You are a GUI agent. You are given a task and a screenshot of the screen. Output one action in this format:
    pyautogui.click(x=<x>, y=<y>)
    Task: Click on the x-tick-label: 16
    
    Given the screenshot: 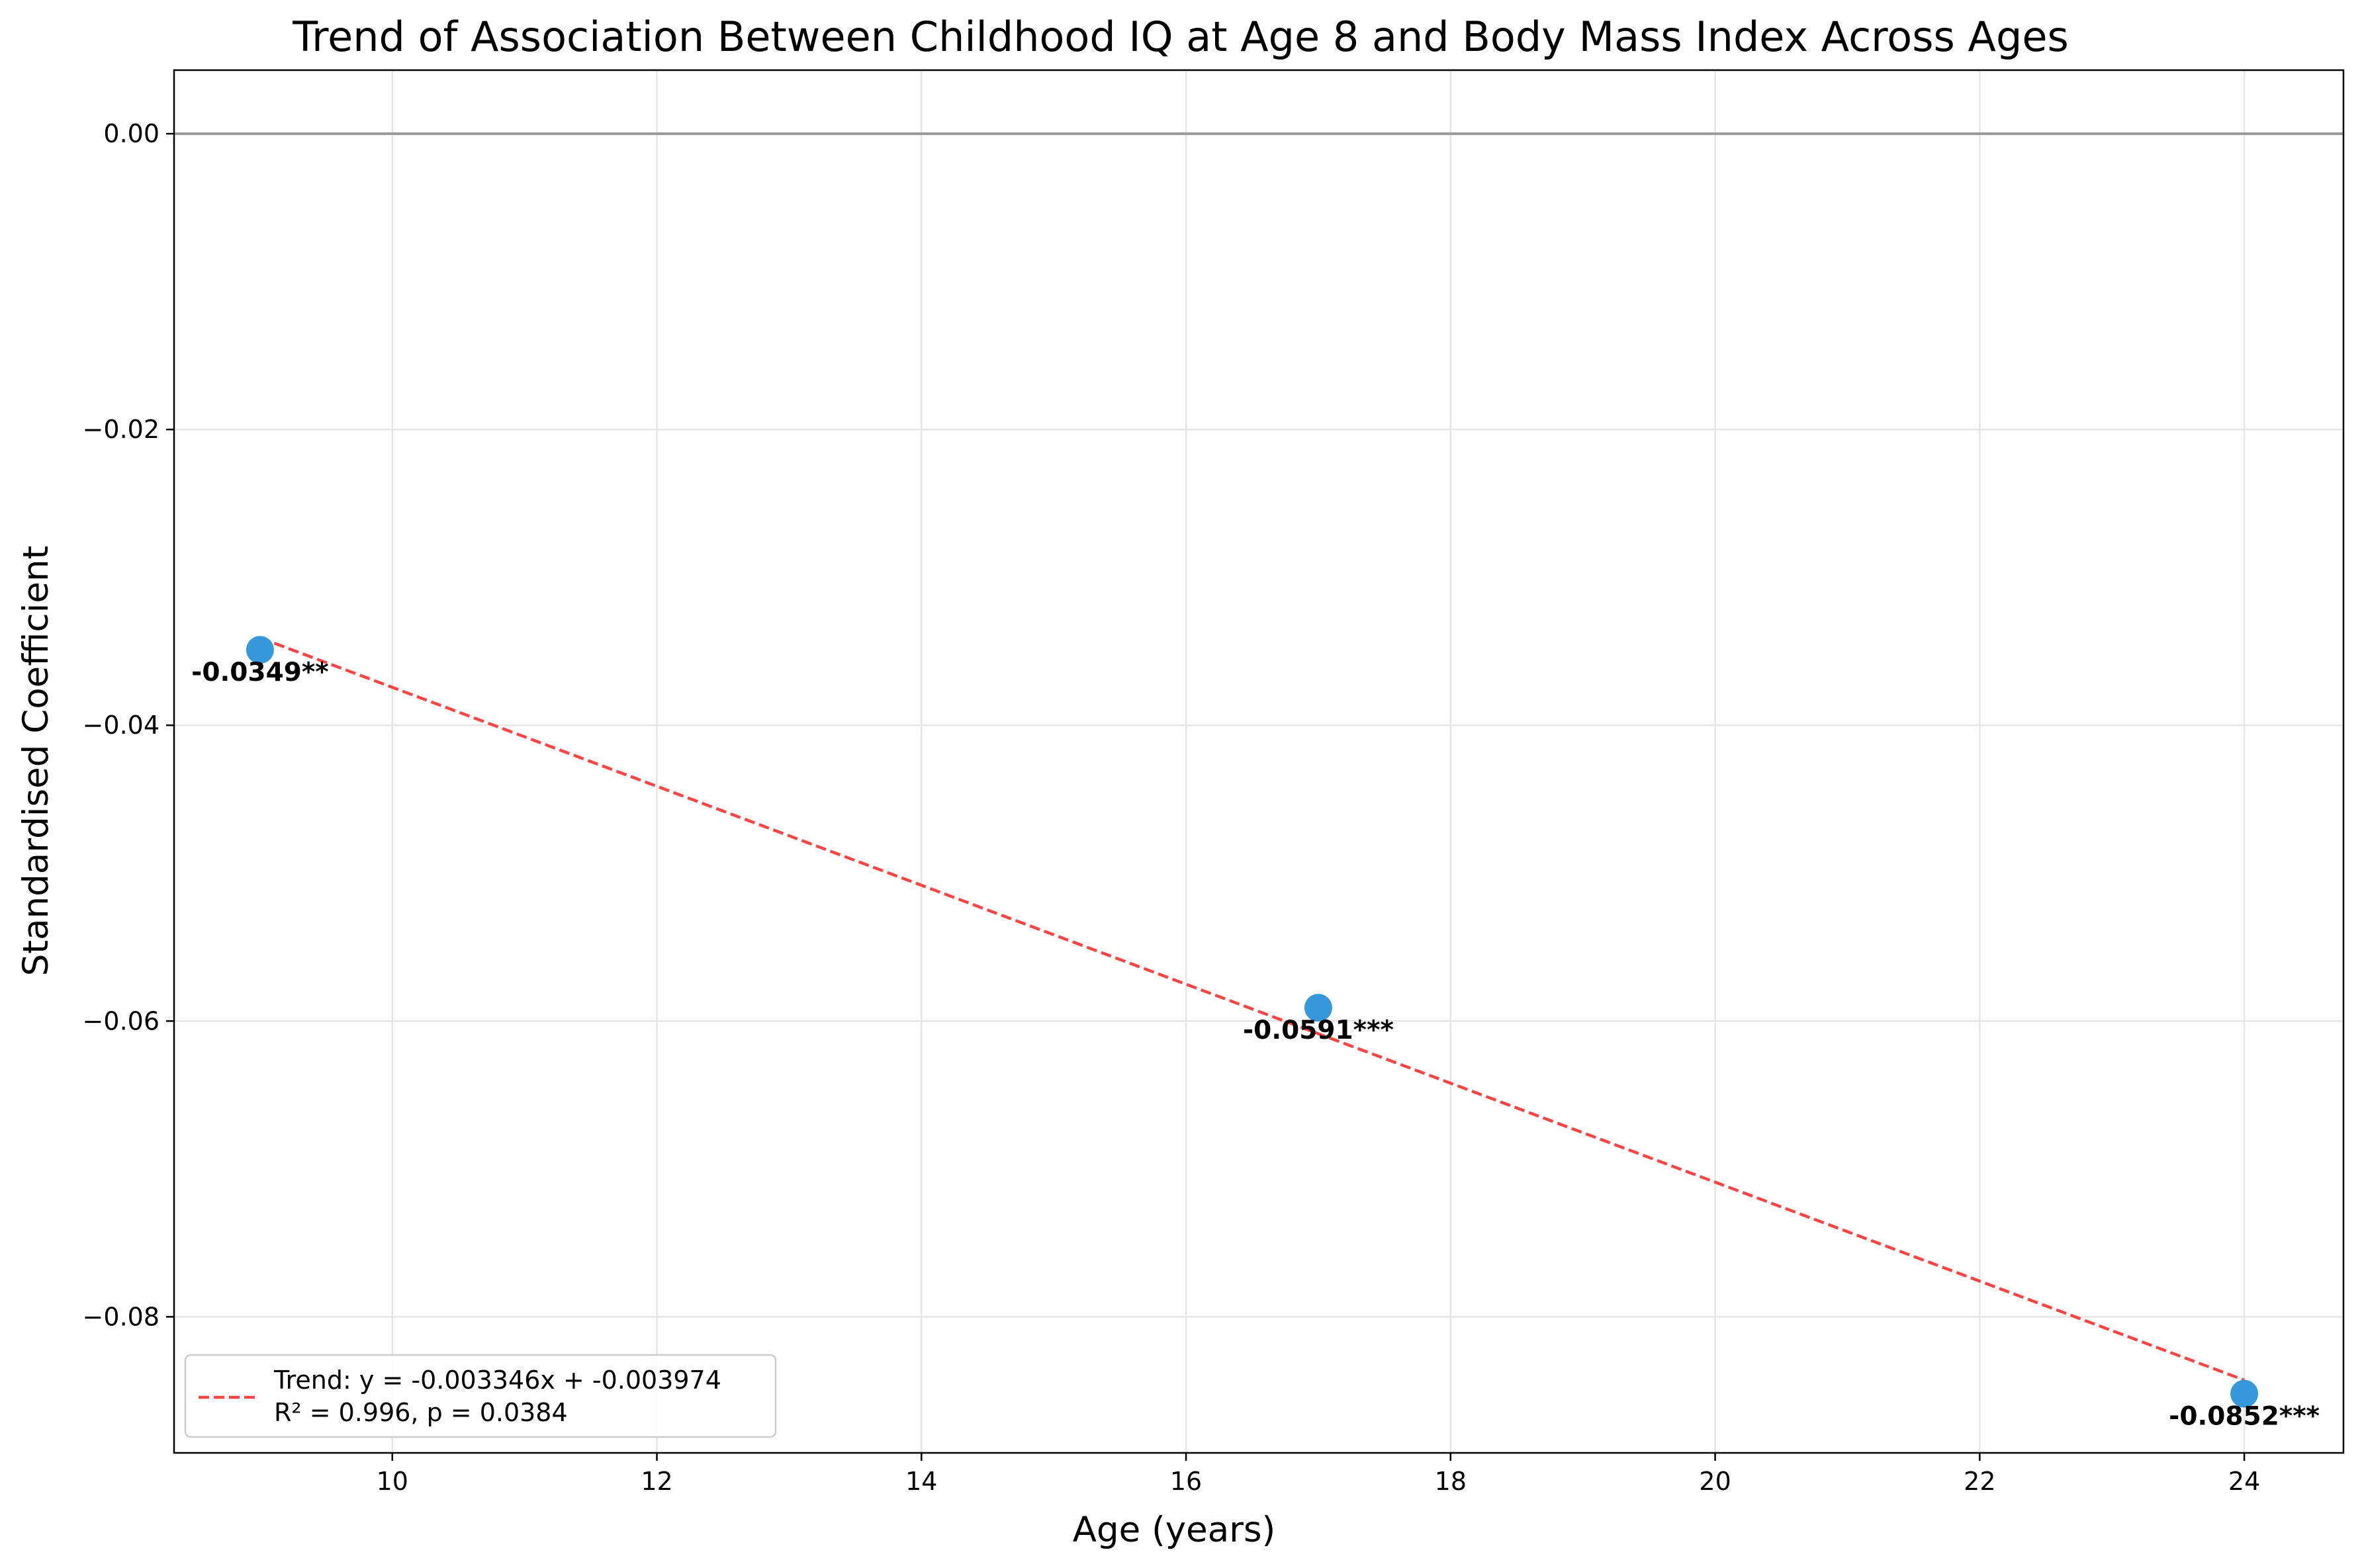 What is the action you would take?
    pyautogui.click(x=1186, y=1481)
    